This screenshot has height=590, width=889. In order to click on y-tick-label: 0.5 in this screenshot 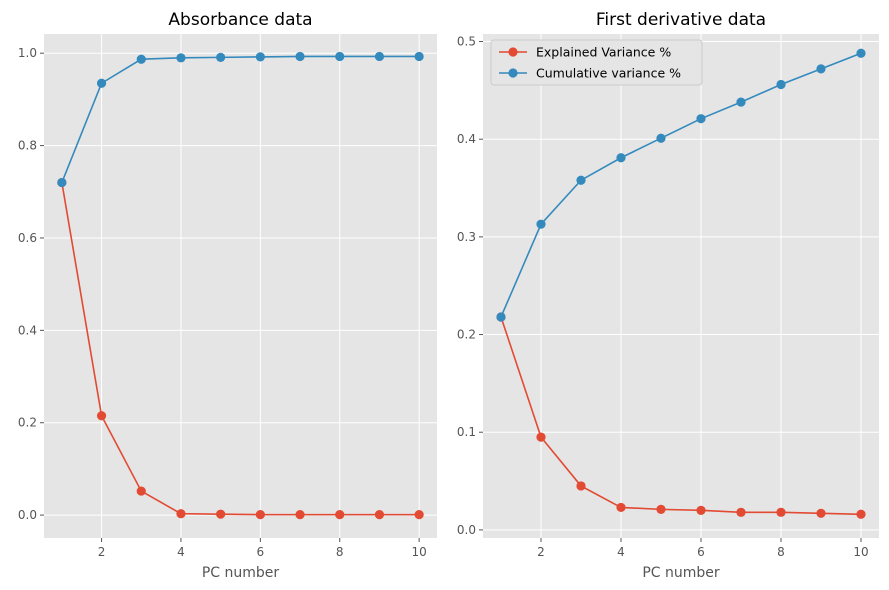, I will do `click(466, 42)`.